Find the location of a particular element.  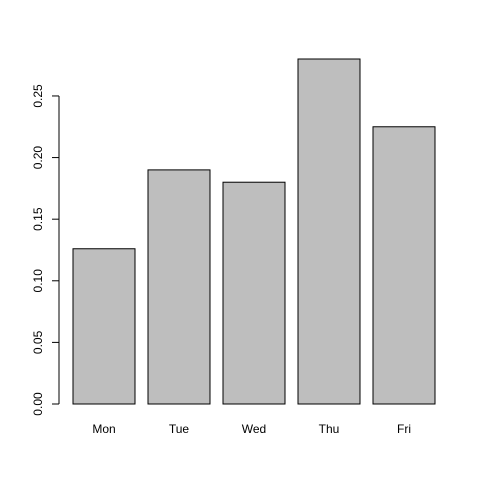

x-tick-label-wed: Wed is located at coordinates (254, 429).